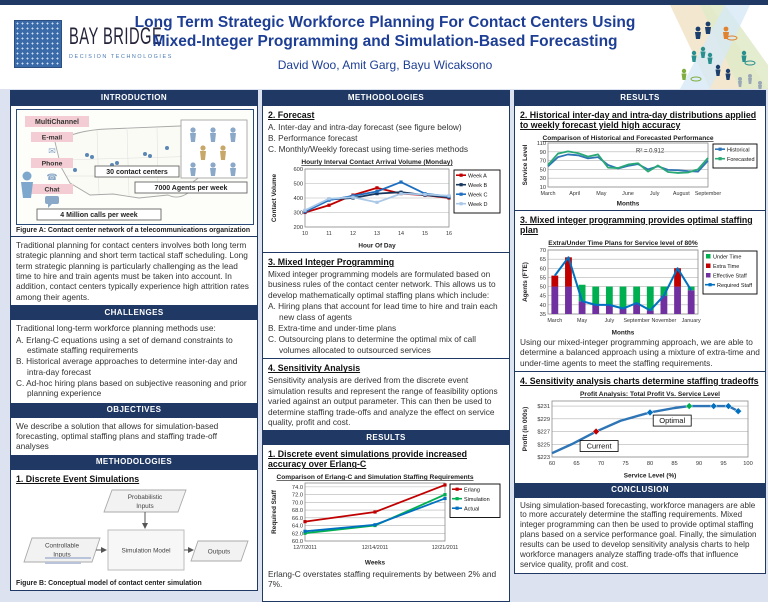  Describe the element at coordinates (297, 527) in the screenshot. I see `svg-text: 64.0` at that location.